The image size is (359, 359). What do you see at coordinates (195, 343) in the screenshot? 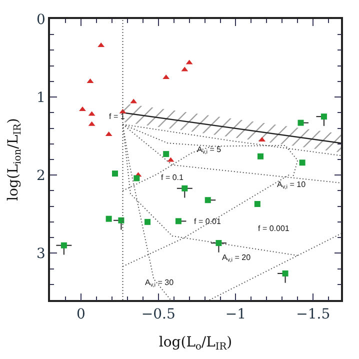
I see `x-axis-title: log(L$_{o}$/L$_{IR}$)` at bounding box center [195, 343].